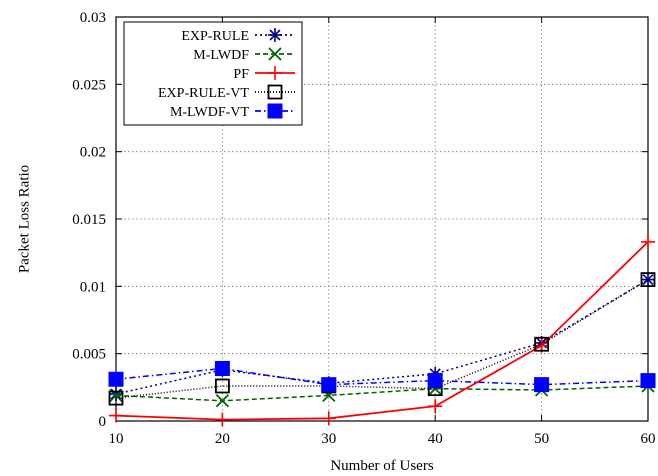 This screenshot has width=658, height=476. What do you see at coordinates (648, 439) in the screenshot?
I see `x-tick-label: 60` at bounding box center [648, 439].